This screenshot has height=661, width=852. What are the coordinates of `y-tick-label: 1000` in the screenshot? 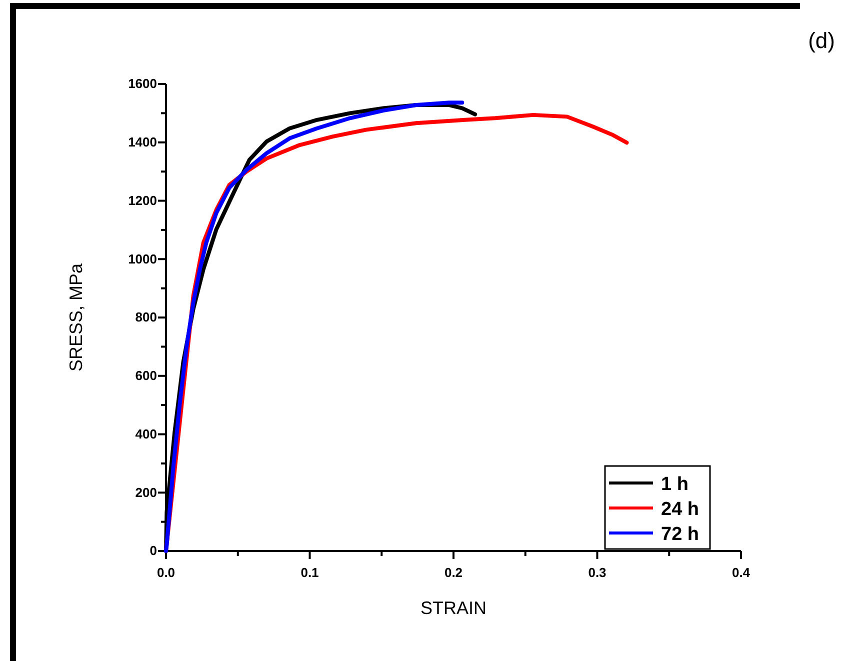 It's located at (142, 258).